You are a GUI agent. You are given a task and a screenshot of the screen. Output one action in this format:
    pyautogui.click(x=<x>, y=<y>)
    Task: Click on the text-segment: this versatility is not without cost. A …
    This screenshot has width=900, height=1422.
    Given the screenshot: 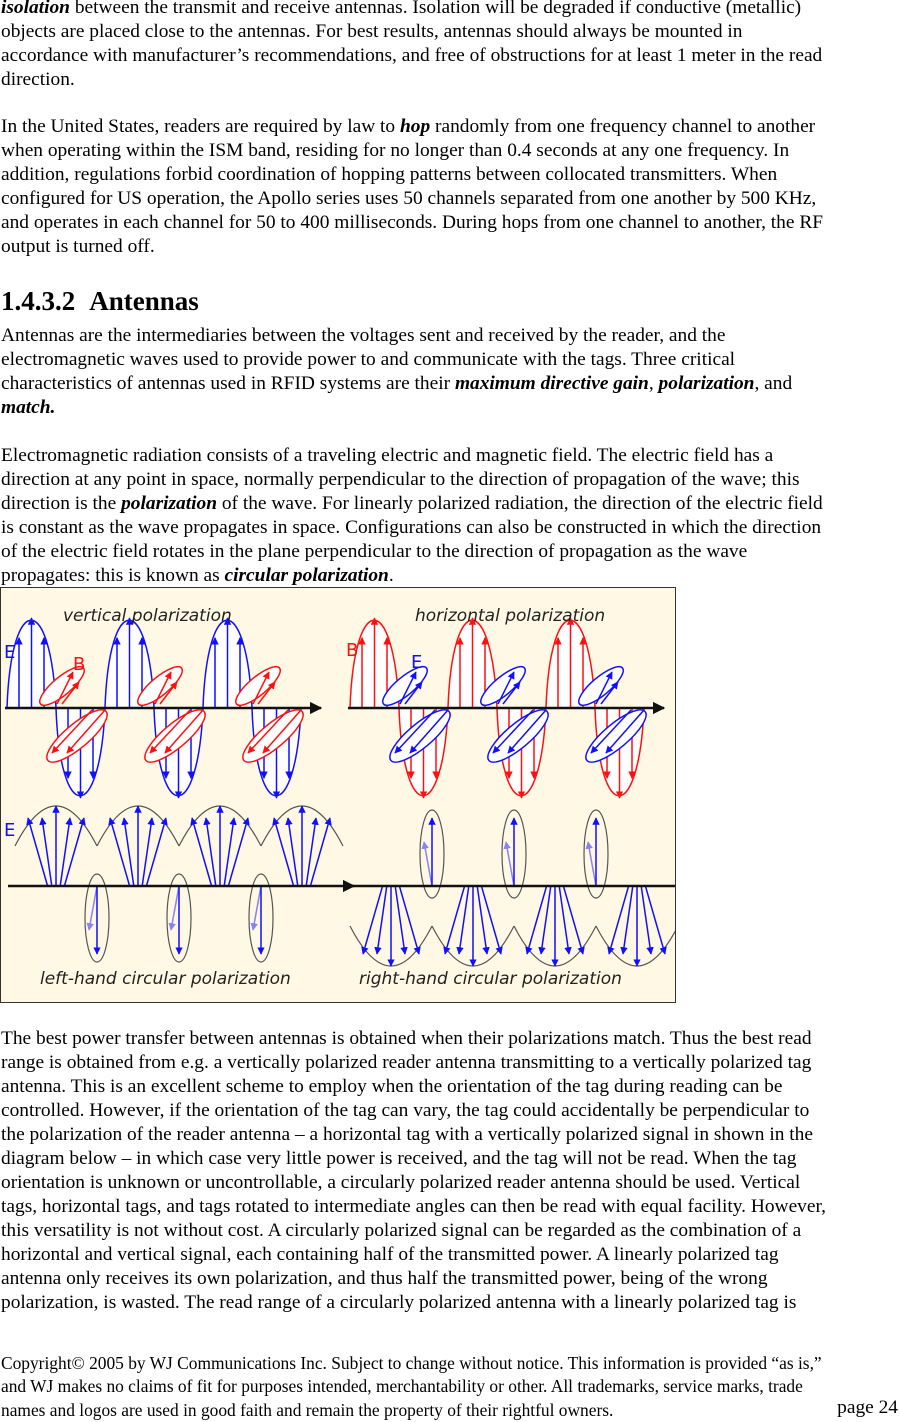 What is the action you would take?
    pyautogui.click(x=401, y=1230)
    